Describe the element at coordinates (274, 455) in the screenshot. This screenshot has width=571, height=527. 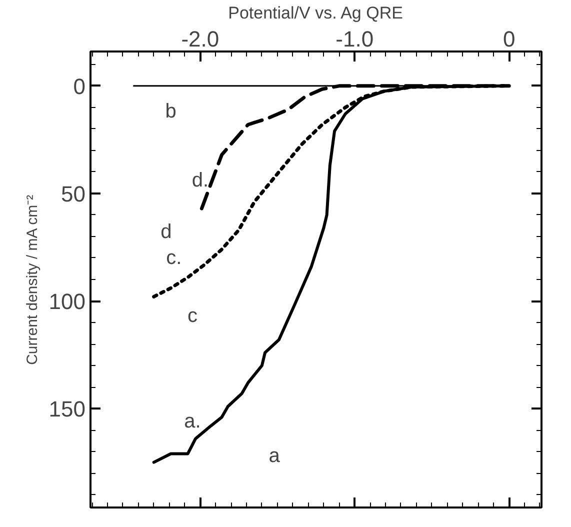
I see `annotation: a` at that location.